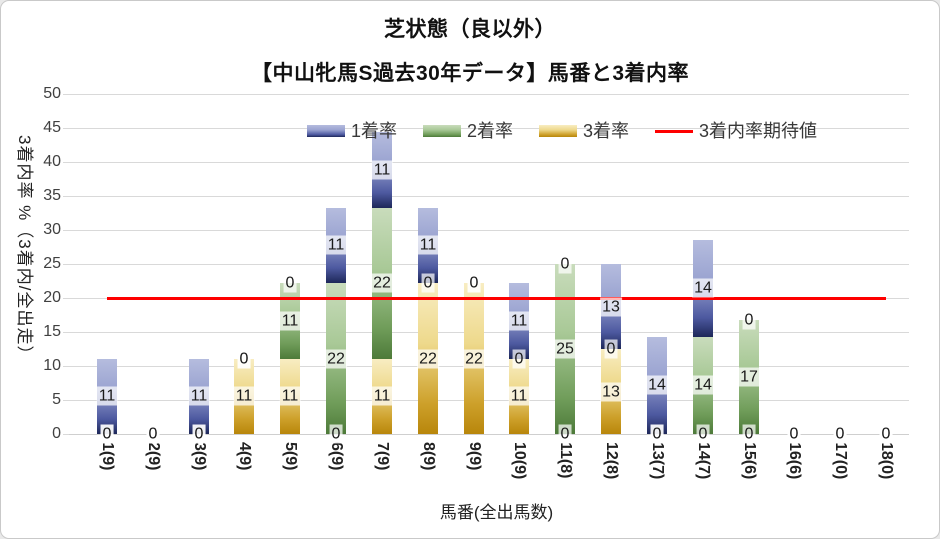 The height and width of the screenshot is (539, 940). What do you see at coordinates (612, 461) in the screenshot?
I see `x-tick-label: 12(8)` at bounding box center [612, 461].